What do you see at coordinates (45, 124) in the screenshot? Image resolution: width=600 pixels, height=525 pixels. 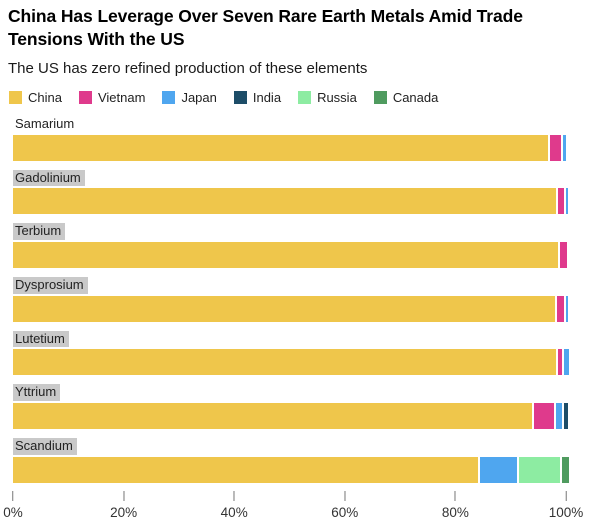 I see `category-label-samarium: Samarium` at bounding box center [45, 124].